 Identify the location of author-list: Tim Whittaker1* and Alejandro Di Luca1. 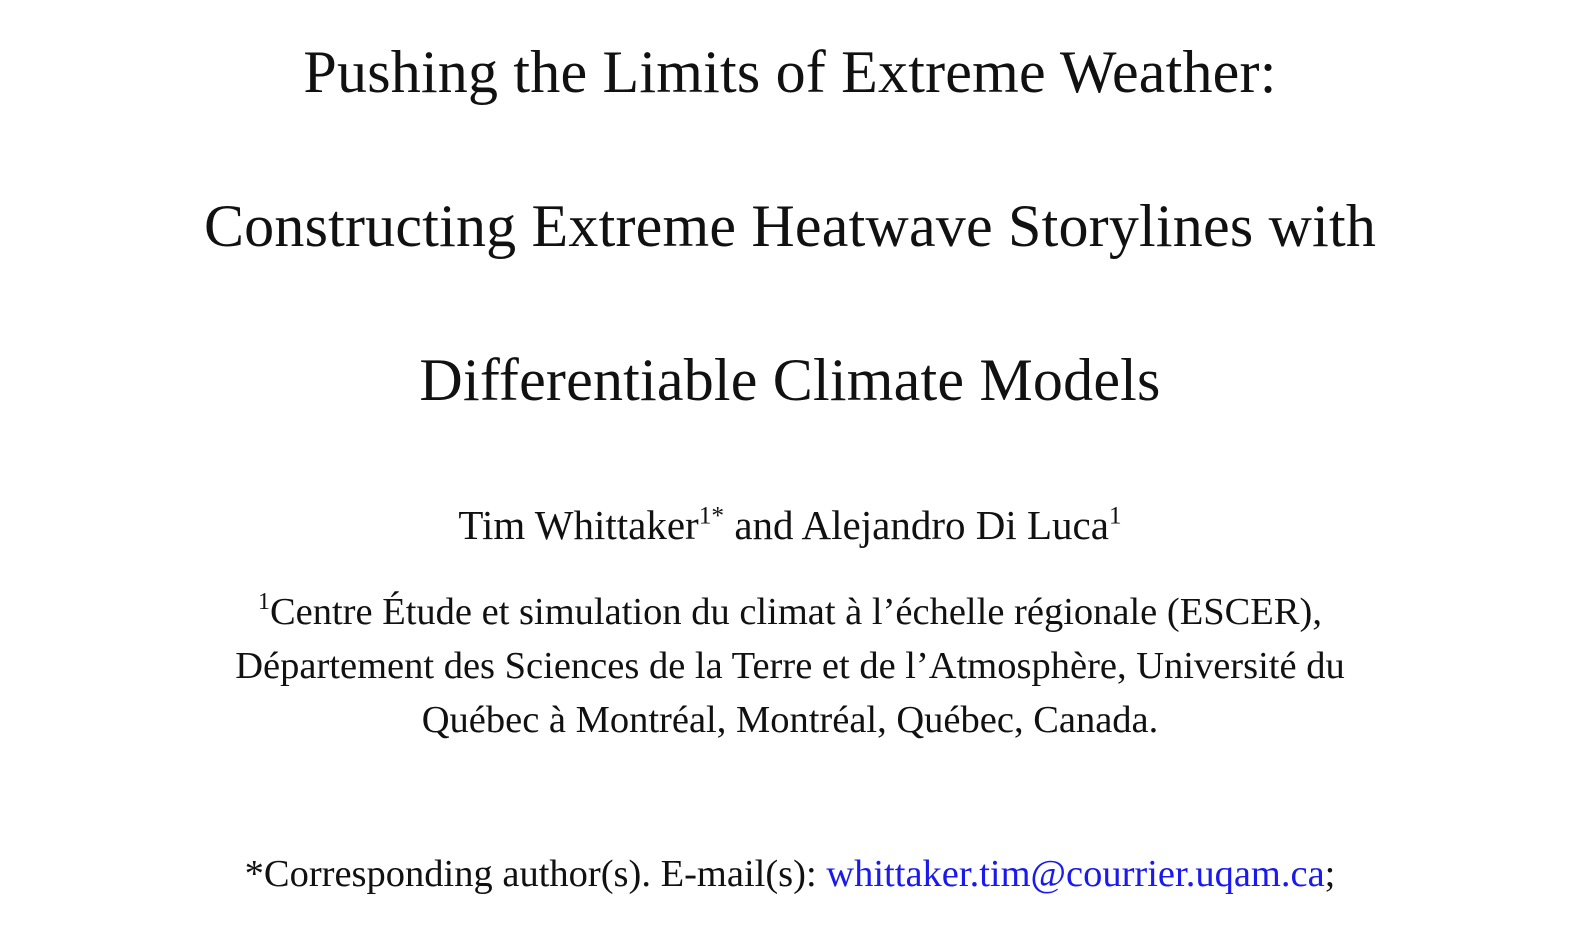
(790, 525).